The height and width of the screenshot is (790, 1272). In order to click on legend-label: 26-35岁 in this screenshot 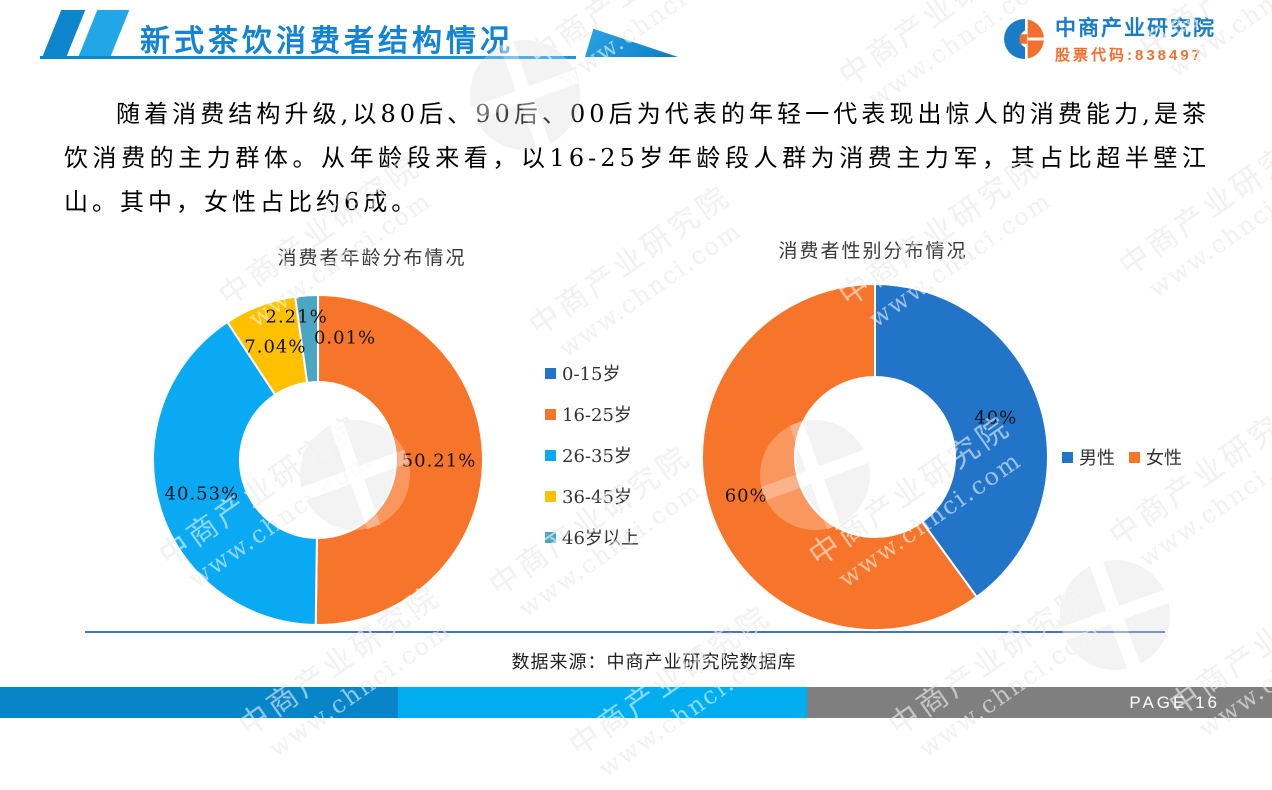, I will do `click(597, 455)`.